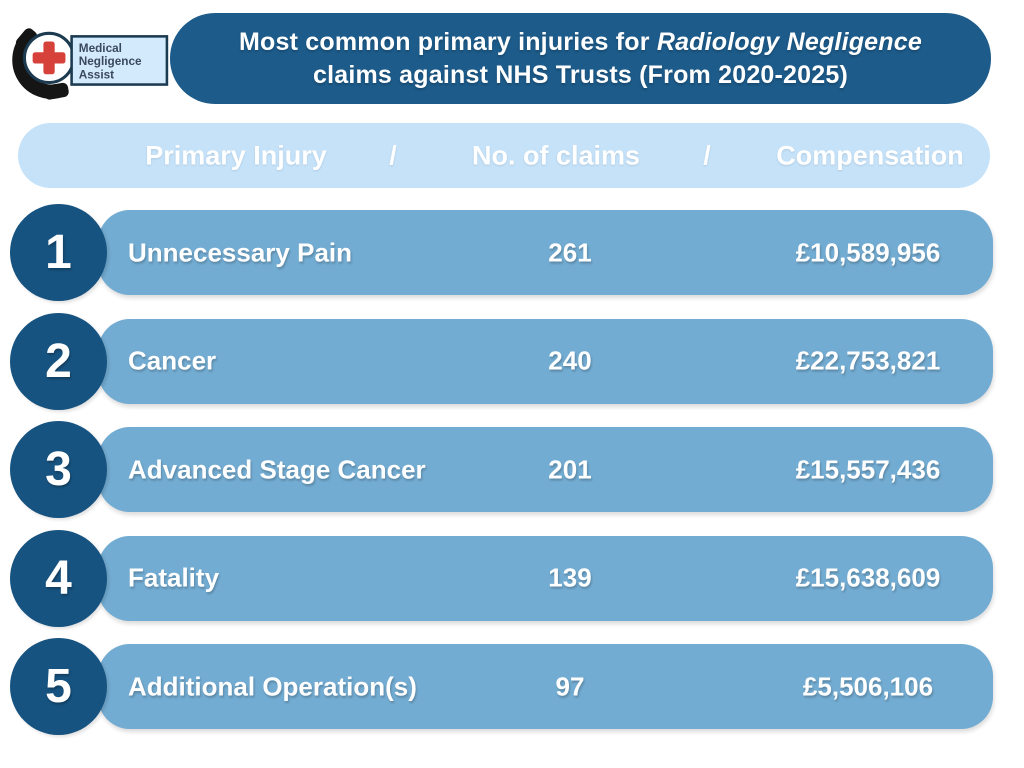 The image size is (1024, 768). Describe the element at coordinates (545, 361) in the screenshot. I see `row-bar: Cancer 240 £22,753,821` at that location.